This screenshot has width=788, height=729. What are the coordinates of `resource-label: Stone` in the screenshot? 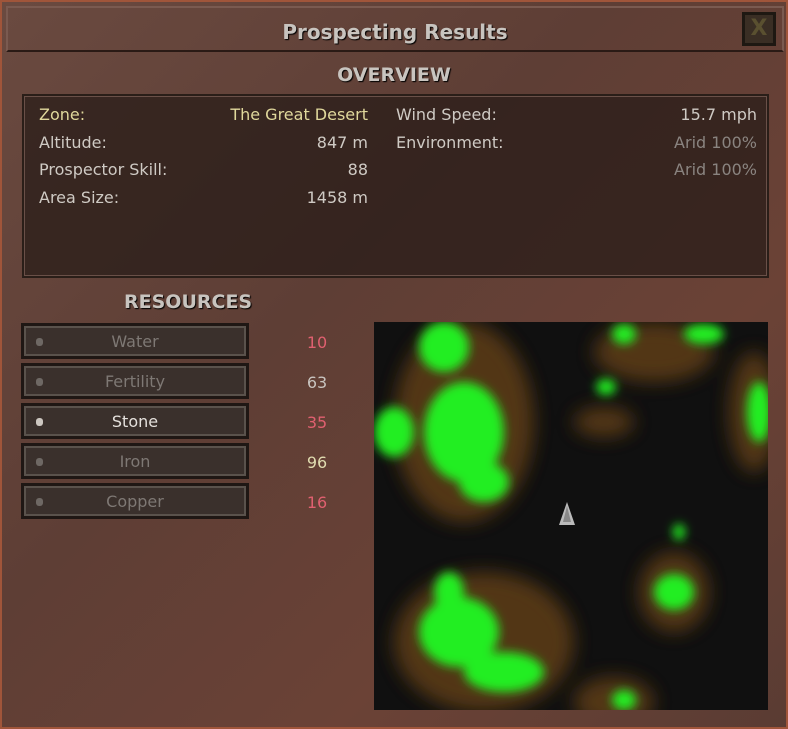 It's located at (135, 421).